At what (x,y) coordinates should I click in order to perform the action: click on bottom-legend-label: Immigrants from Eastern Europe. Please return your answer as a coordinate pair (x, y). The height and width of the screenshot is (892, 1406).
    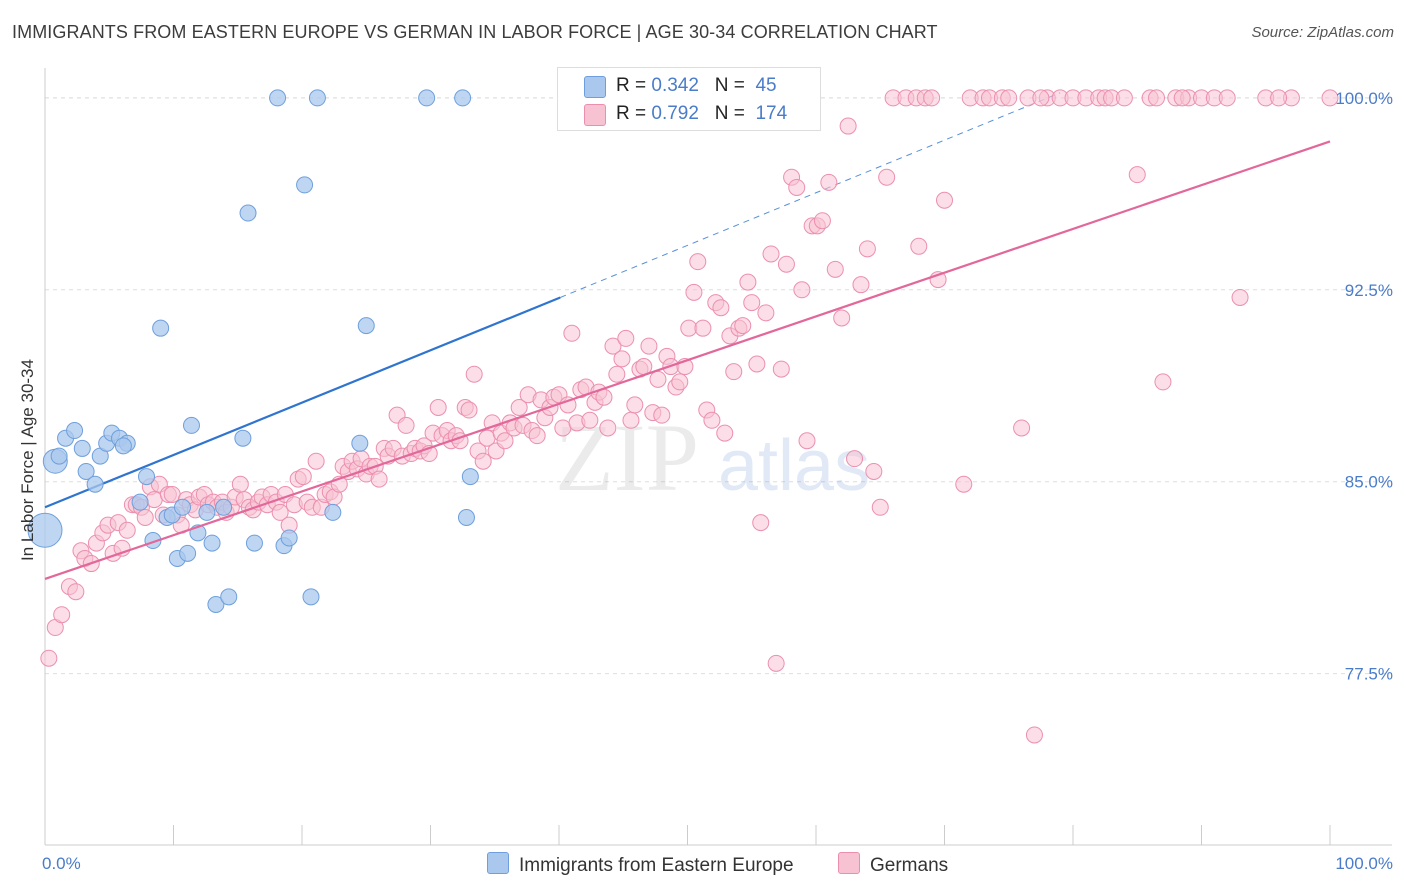
    Looking at the image, I should click on (656, 865).